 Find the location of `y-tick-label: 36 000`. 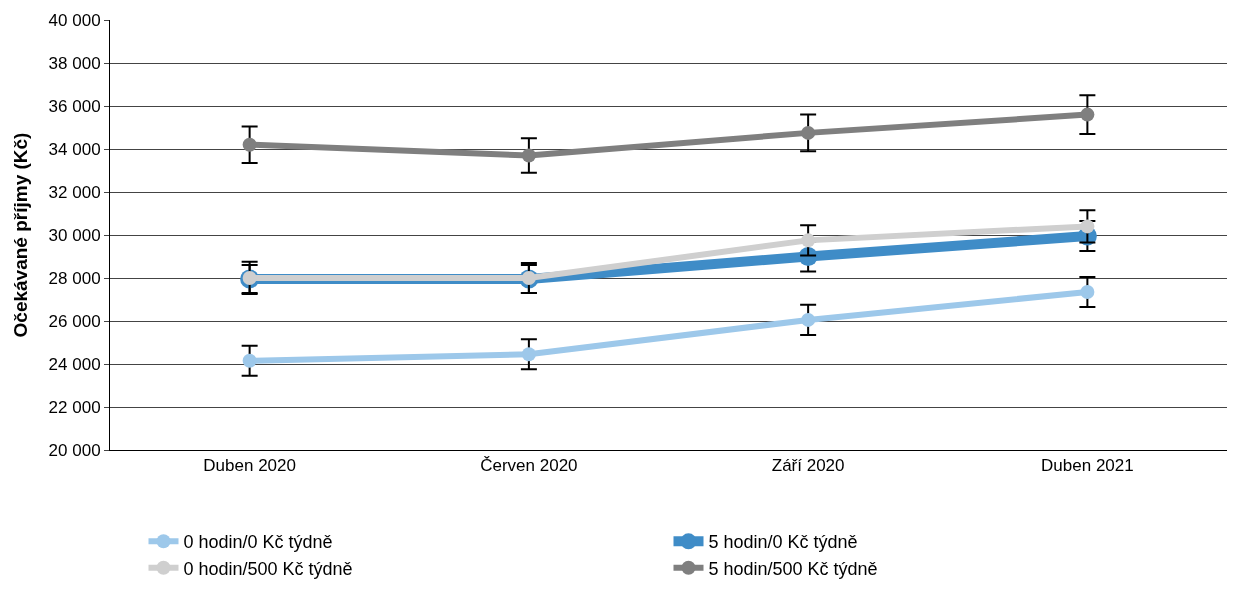

y-tick-label: 36 000 is located at coordinates (74, 106).